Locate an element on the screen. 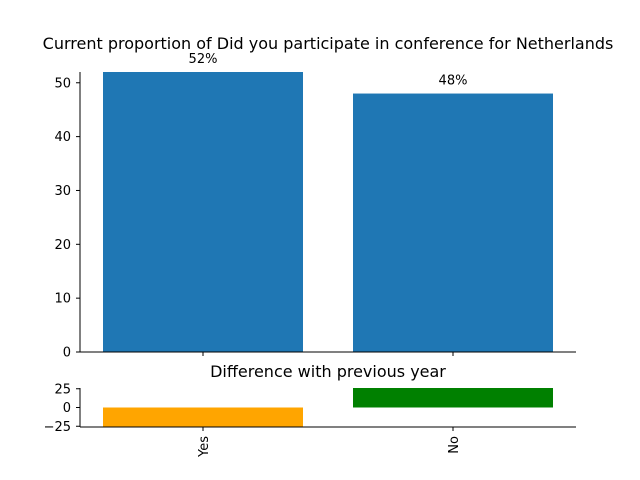 The width and height of the screenshot is (640, 480). bottom-bar-no is located at coordinates (453, 398).